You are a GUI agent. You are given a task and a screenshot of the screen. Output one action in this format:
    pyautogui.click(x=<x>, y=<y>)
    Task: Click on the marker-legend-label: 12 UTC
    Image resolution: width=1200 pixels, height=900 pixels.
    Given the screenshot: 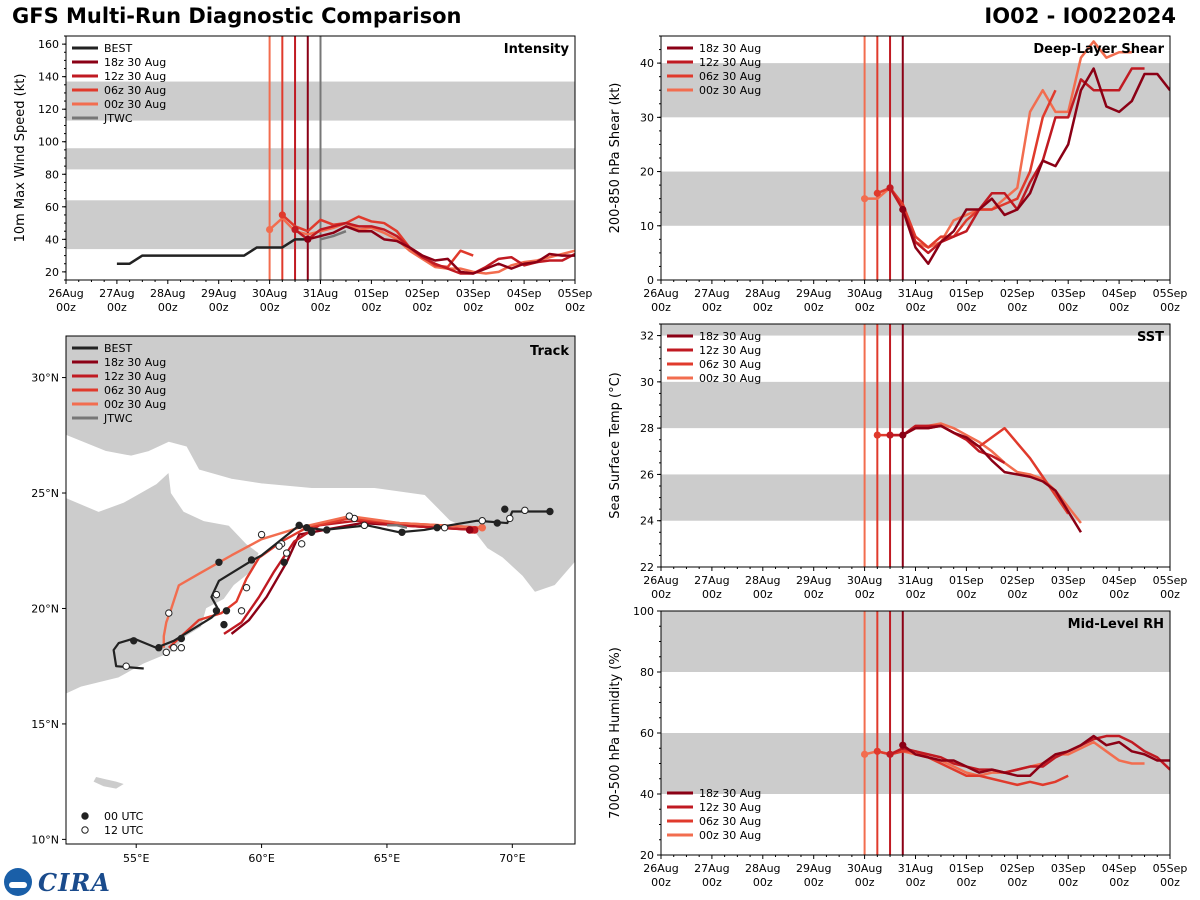 What is the action you would take?
    pyautogui.click(x=124, y=830)
    